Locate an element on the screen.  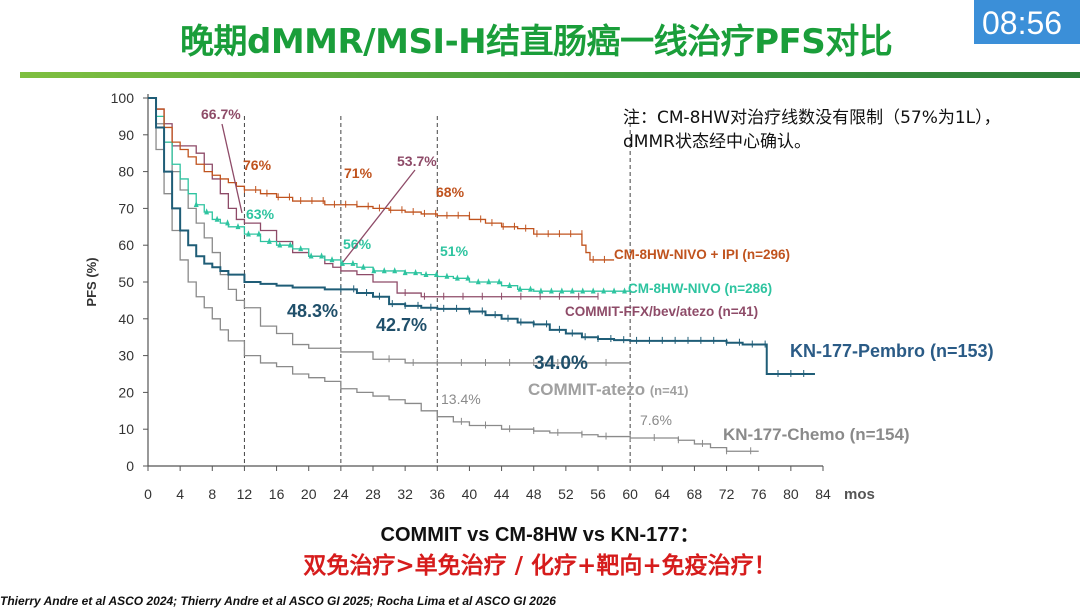
y-tick-label: 100 is located at coordinates (123, 98).